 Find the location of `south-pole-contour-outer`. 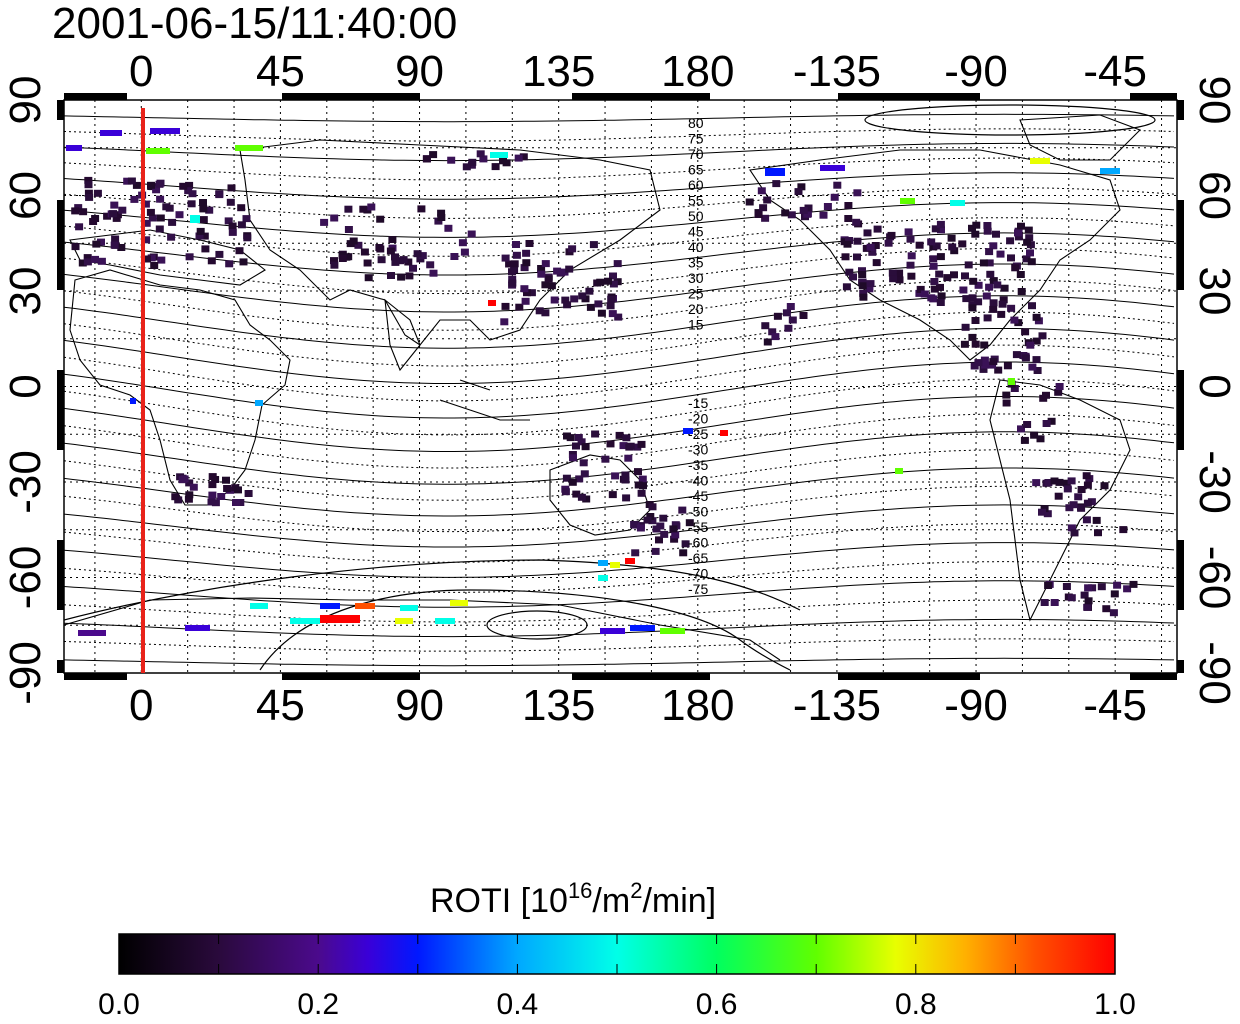

south-pole-contour-outer is located at coordinates (525, 630).